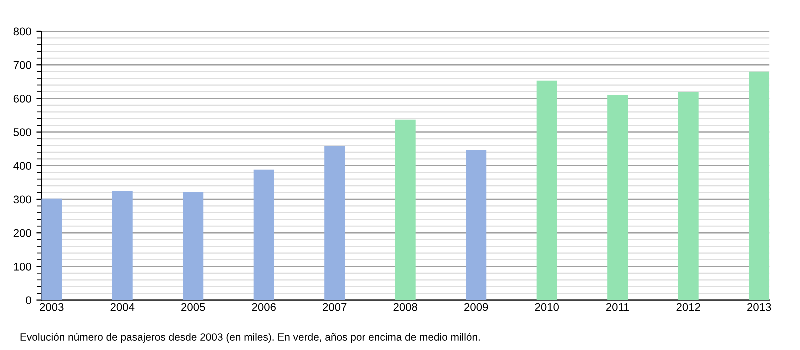  Describe the element at coordinates (406, 307) in the screenshot. I see `x-tick-label: 2008` at that location.